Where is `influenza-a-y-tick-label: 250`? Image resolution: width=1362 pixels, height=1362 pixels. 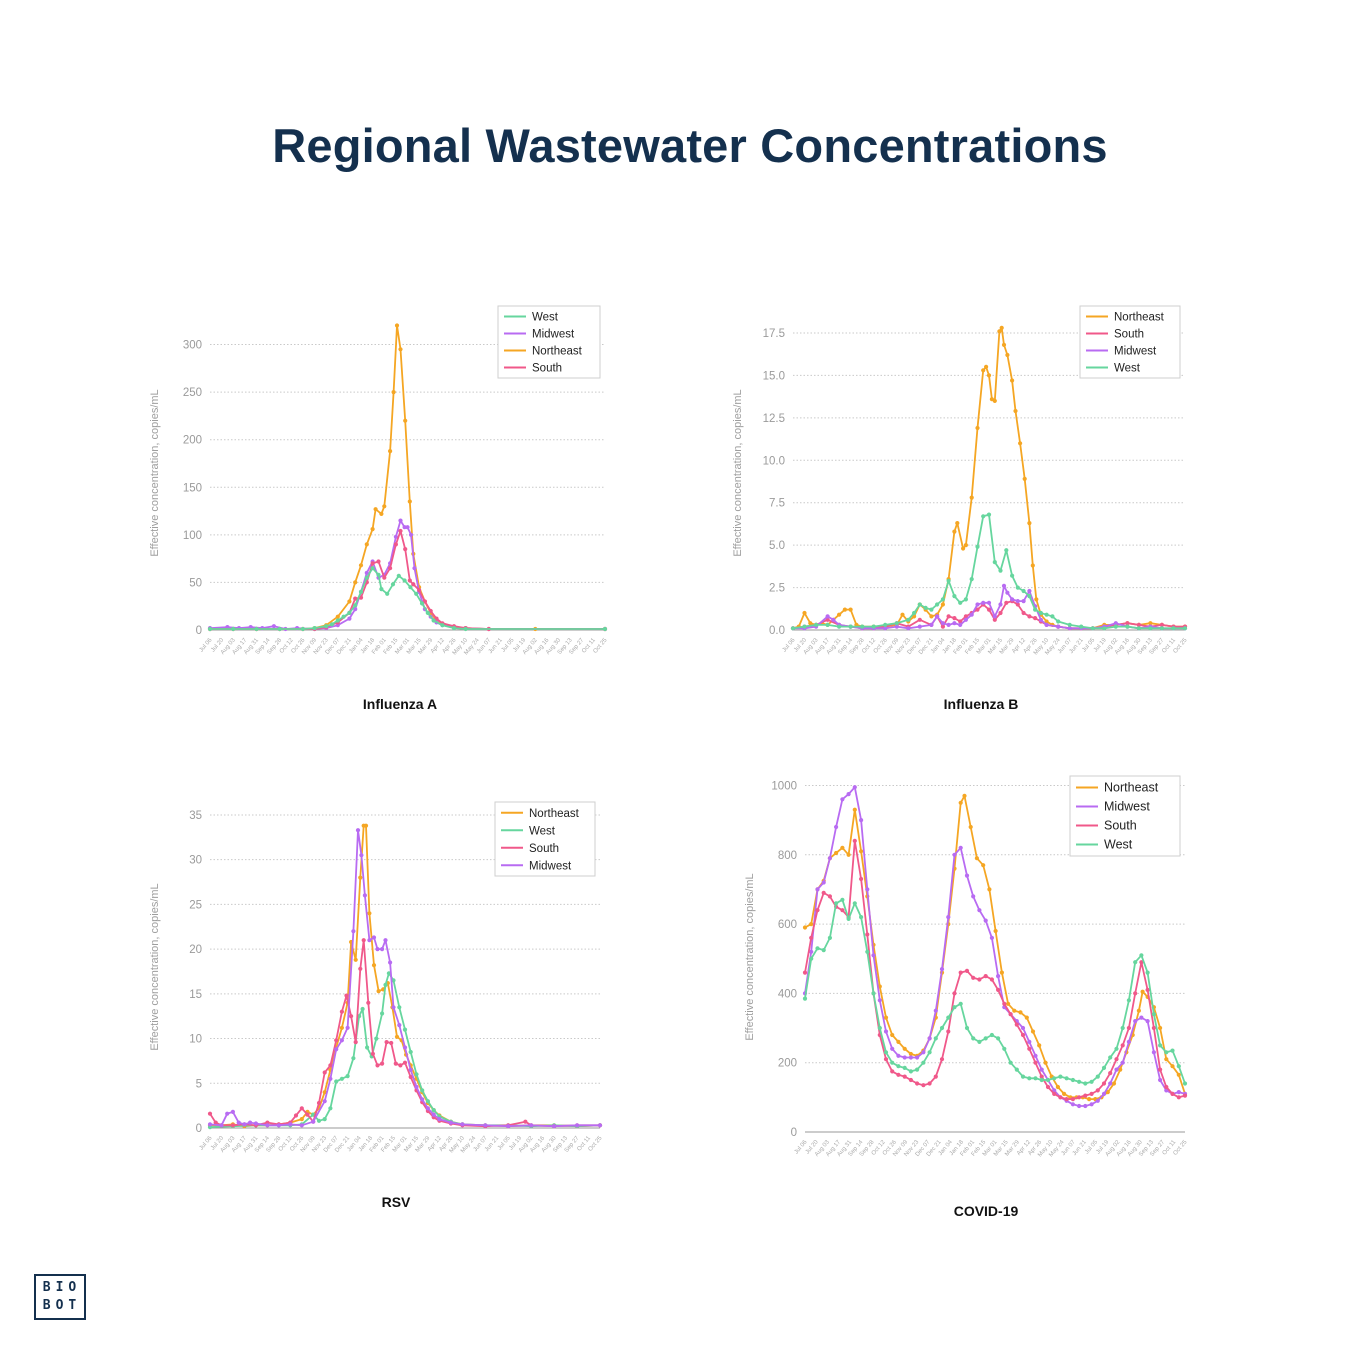
influenza-a-y-tick-label: 250 is located at coordinates (192, 393).